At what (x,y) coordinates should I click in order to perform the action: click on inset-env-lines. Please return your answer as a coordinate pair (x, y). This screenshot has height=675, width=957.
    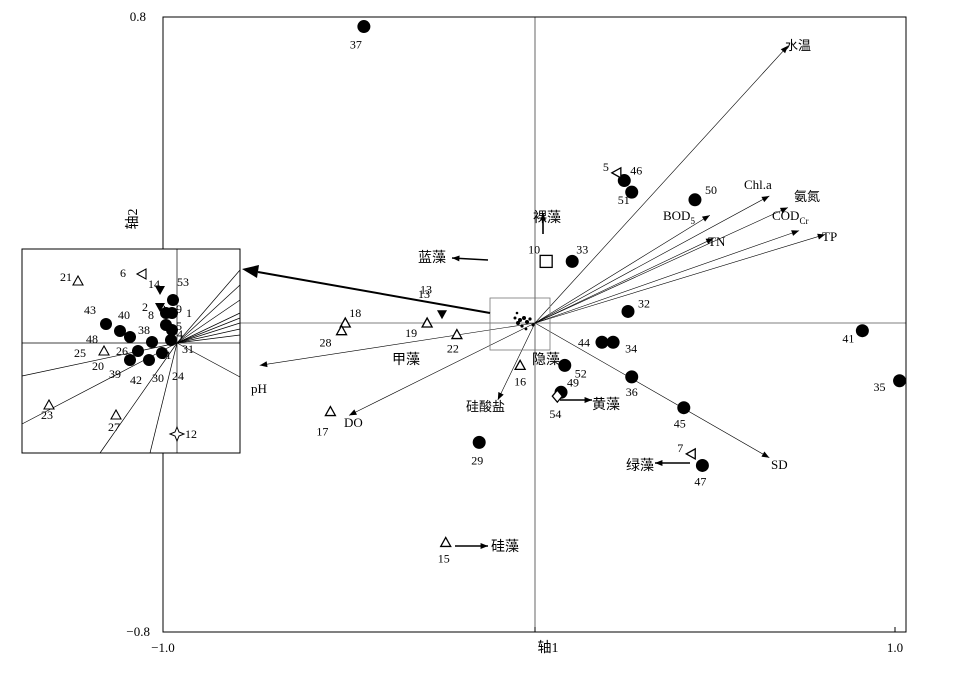
    Looking at the image, I should click on (131, 361).